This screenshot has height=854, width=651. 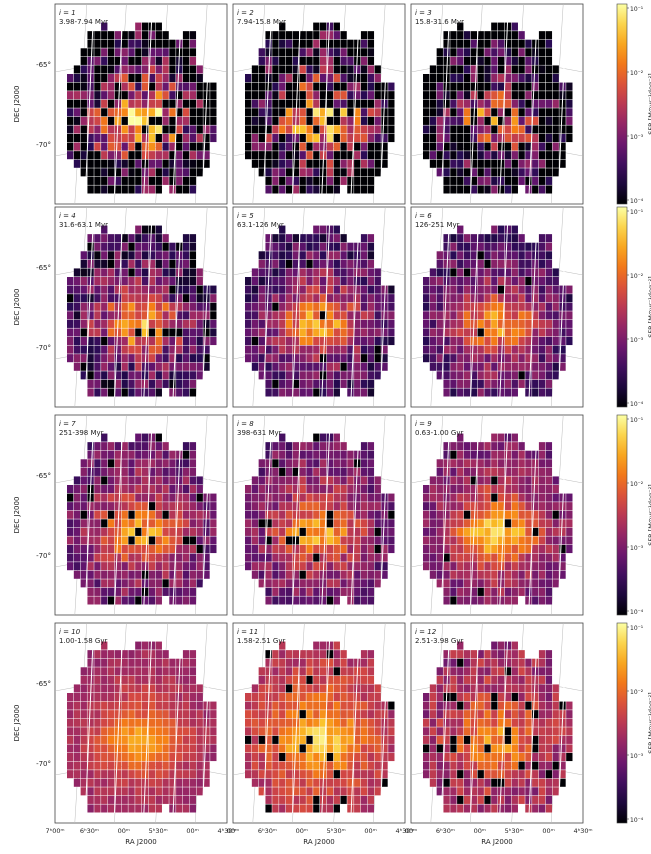 What do you see at coordinates (637, 340) in the screenshot?
I see `colorbar-tick-label: 10⁻³` at bounding box center [637, 340].